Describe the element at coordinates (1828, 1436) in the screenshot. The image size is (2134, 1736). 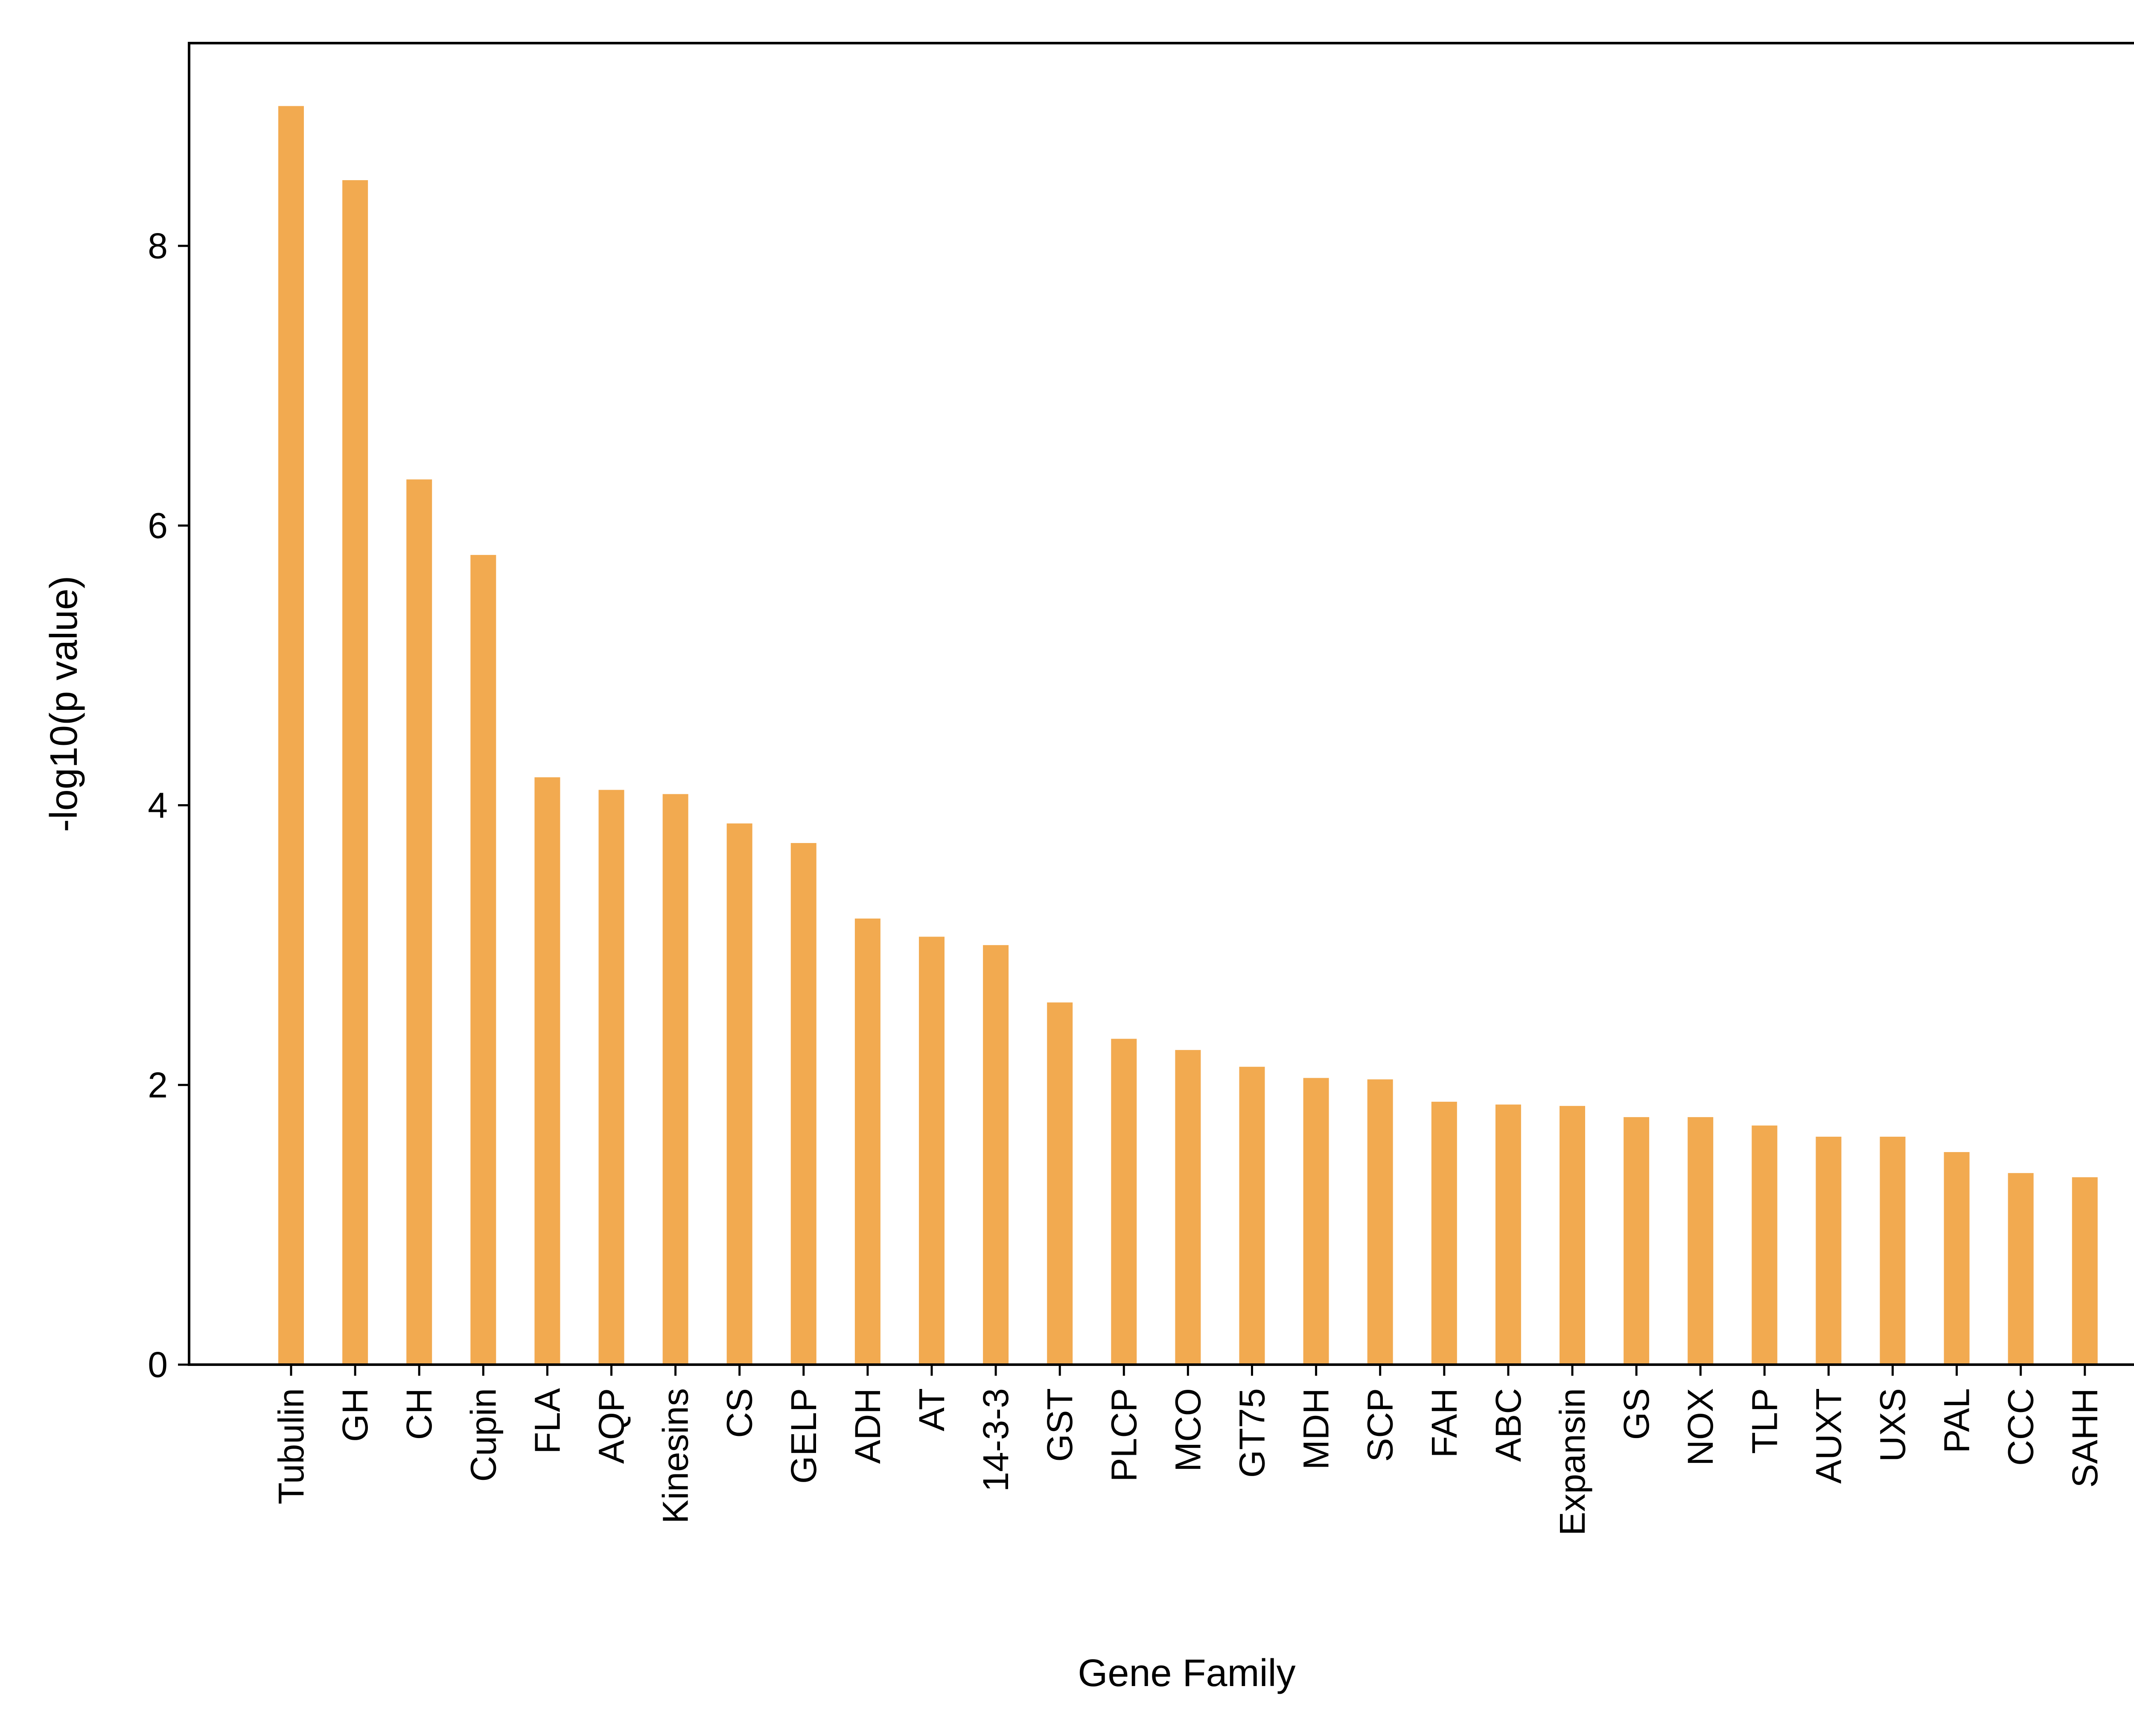
I see `x-tick-label: AUXT` at that location.